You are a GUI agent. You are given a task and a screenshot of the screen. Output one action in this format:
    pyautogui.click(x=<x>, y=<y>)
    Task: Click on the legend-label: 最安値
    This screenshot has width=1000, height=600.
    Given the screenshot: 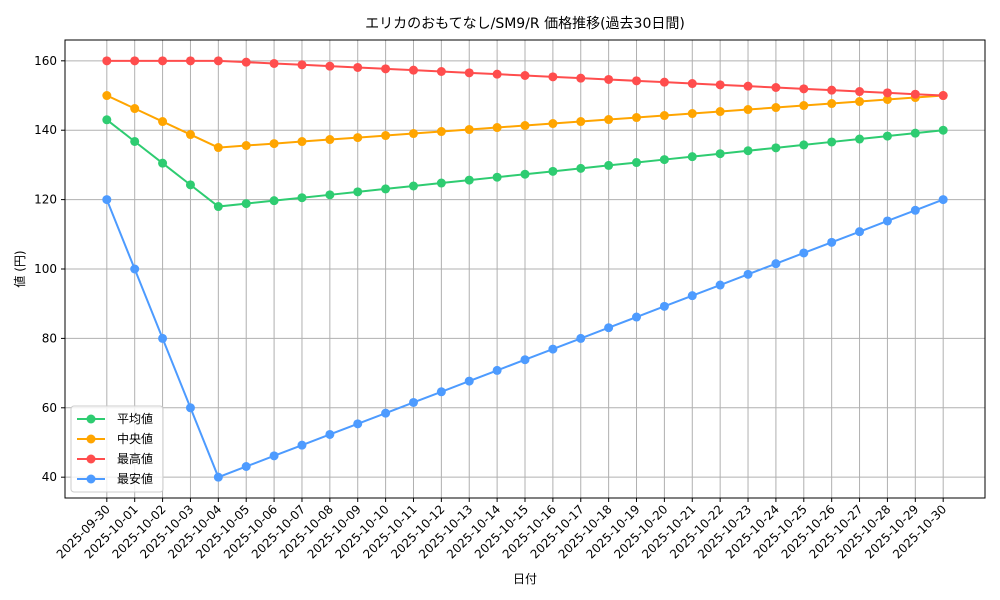 What is the action you would take?
    pyautogui.click(x=135, y=478)
    